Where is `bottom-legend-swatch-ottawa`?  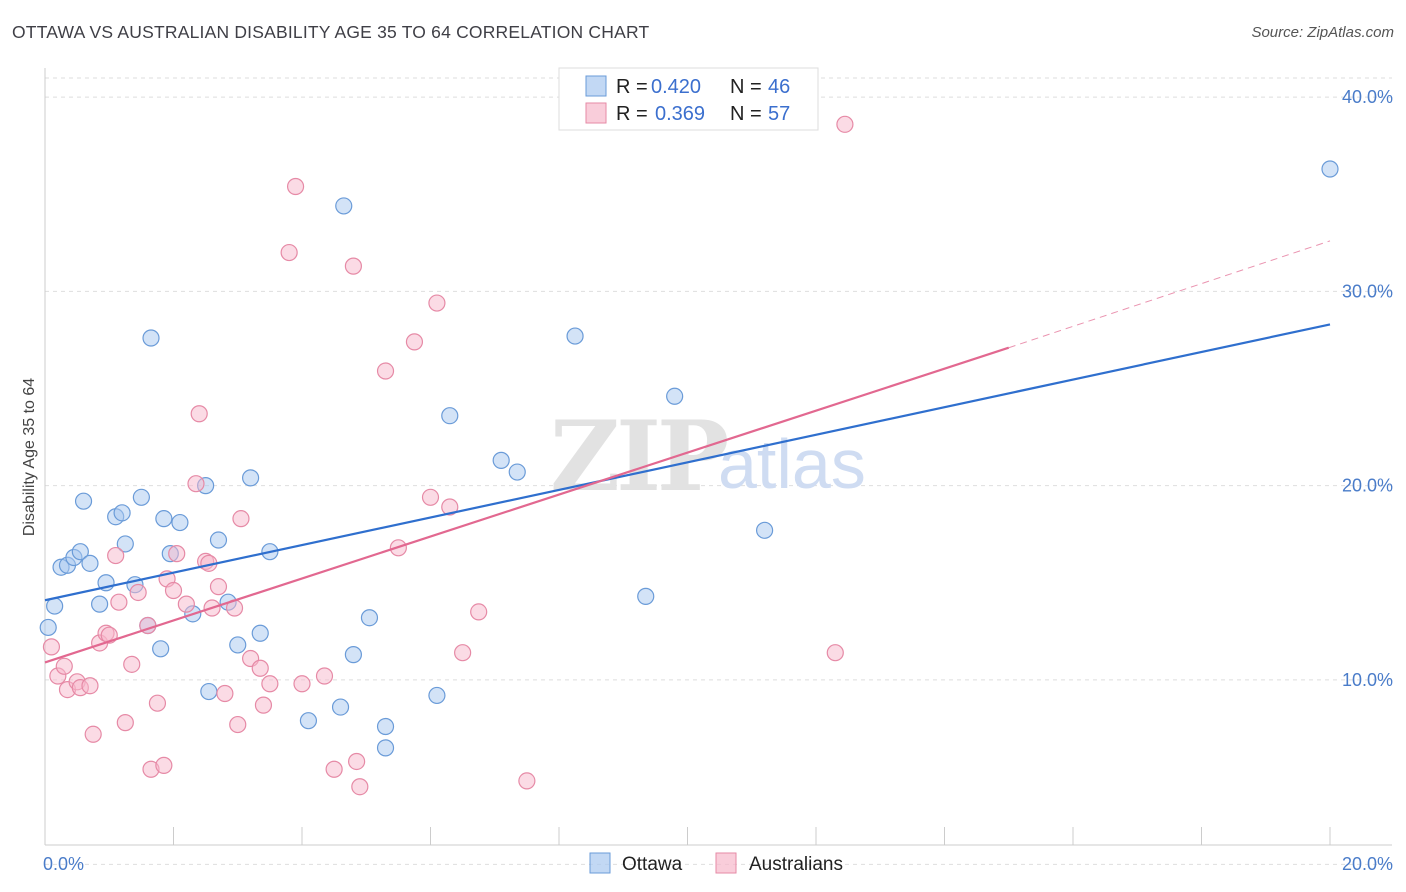
bottom-legend-swatch-ottawa is located at coordinates (600, 863).